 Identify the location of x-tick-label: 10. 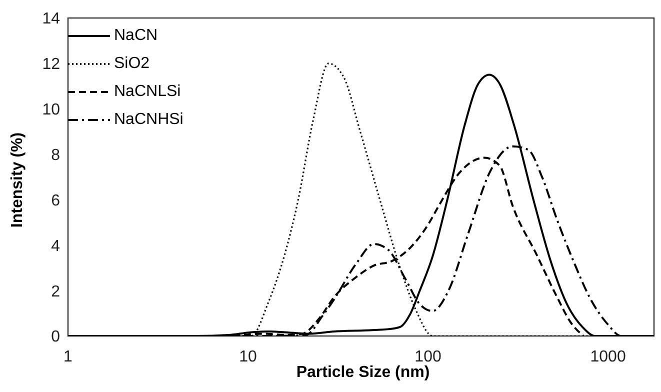
(248, 357).